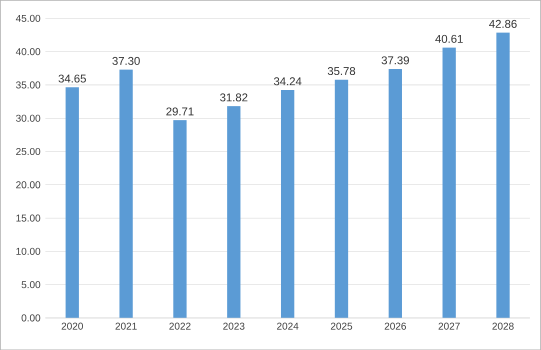 The image size is (541, 350). What do you see at coordinates (503, 24) in the screenshot?
I see `data-label: 42.86` at bounding box center [503, 24].